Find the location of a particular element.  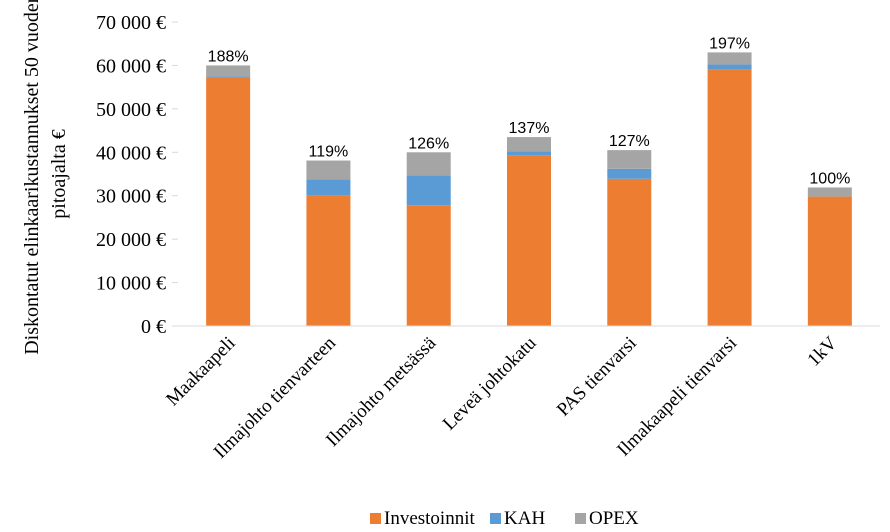

data-label: 188% is located at coordinates (228, 56).